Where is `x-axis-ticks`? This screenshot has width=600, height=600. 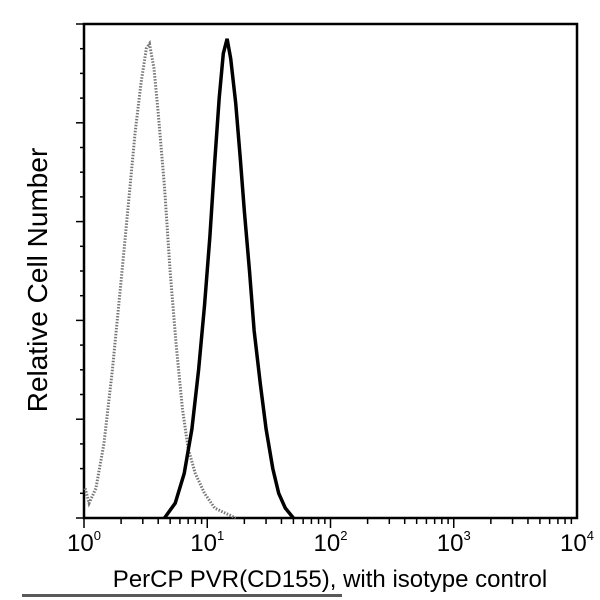 x-axis-ticks is located at coordinates (328, 523).